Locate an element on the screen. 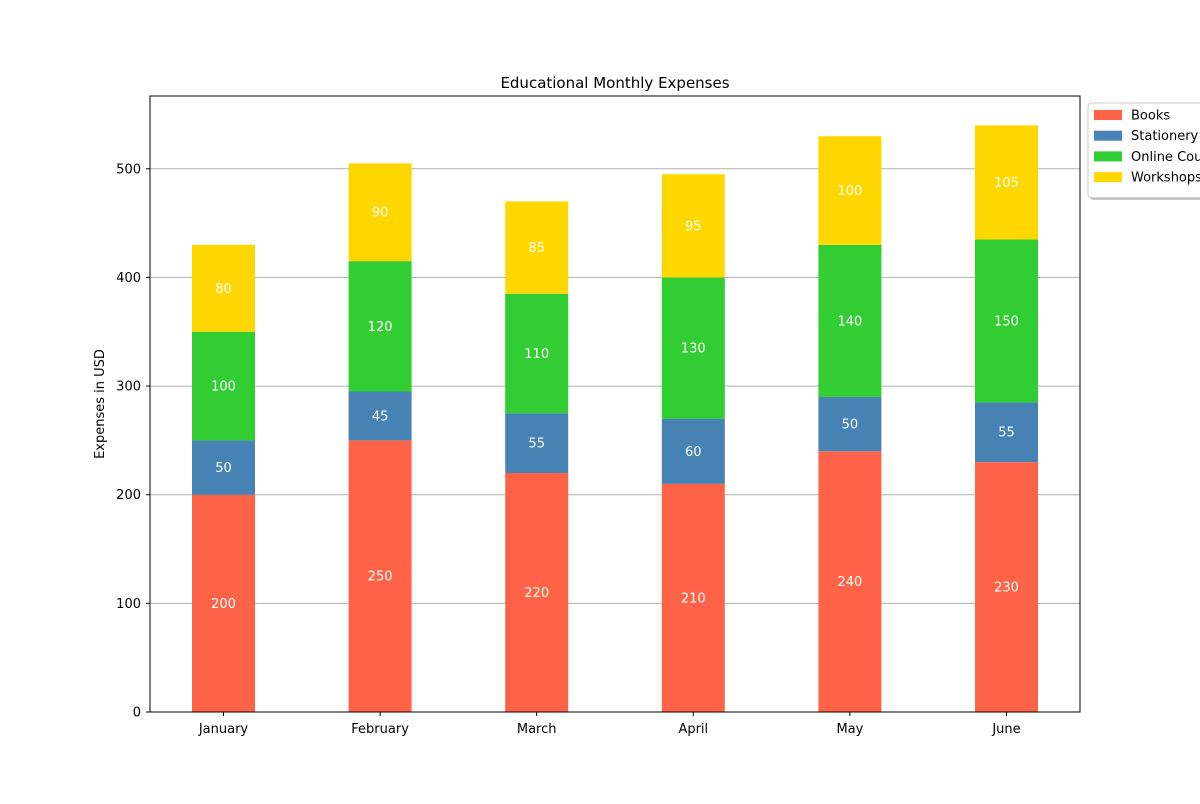 This screenshot has width=1200, height=804. data-label: 80 is located at coordinates (223, 289).